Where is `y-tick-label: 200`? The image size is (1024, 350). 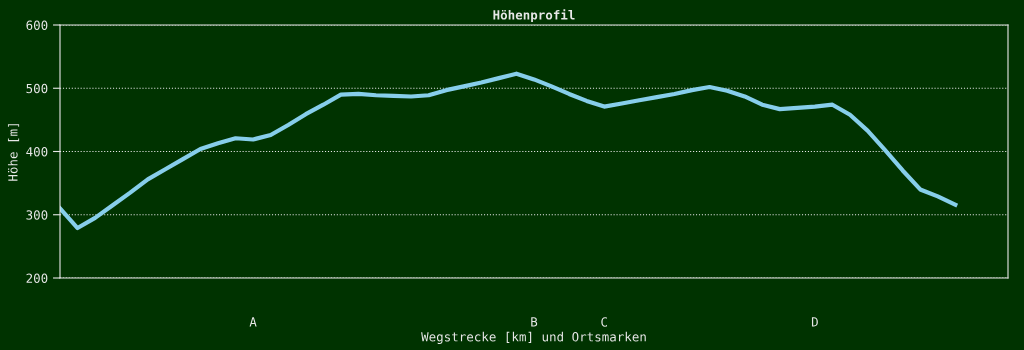 y-tick-label: 200 is located at coordinates (37, 278).